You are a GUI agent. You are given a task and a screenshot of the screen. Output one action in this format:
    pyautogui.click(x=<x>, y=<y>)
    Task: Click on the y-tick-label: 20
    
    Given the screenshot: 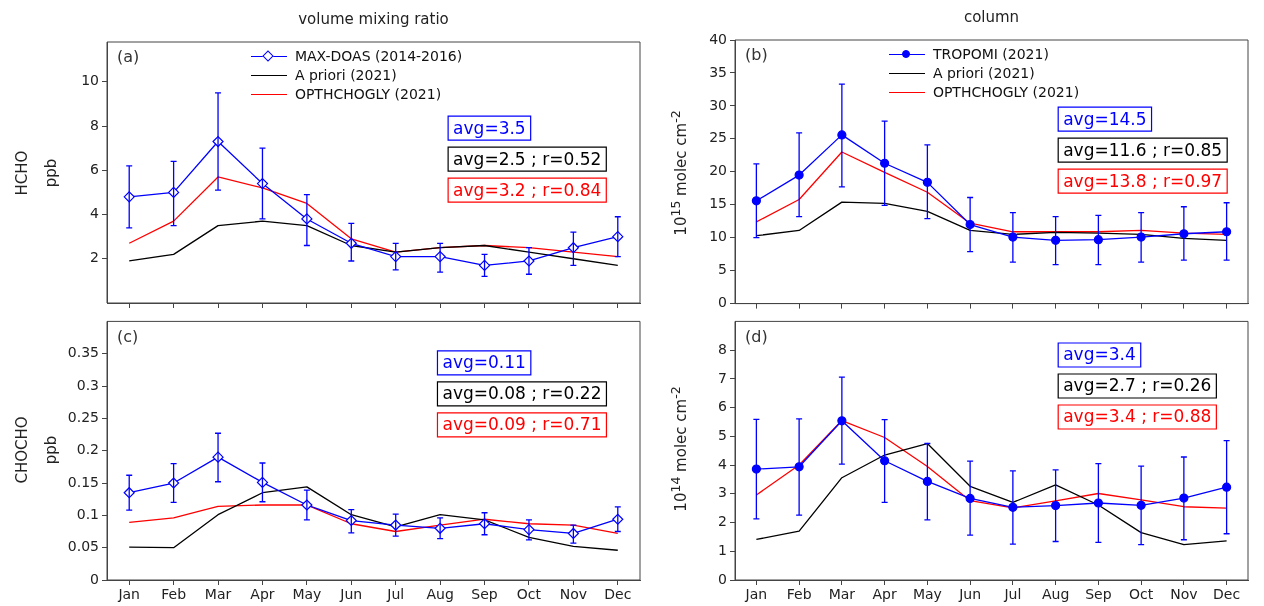 What is the action you would take?
    pyautogui.click(x=718, y=170)
    